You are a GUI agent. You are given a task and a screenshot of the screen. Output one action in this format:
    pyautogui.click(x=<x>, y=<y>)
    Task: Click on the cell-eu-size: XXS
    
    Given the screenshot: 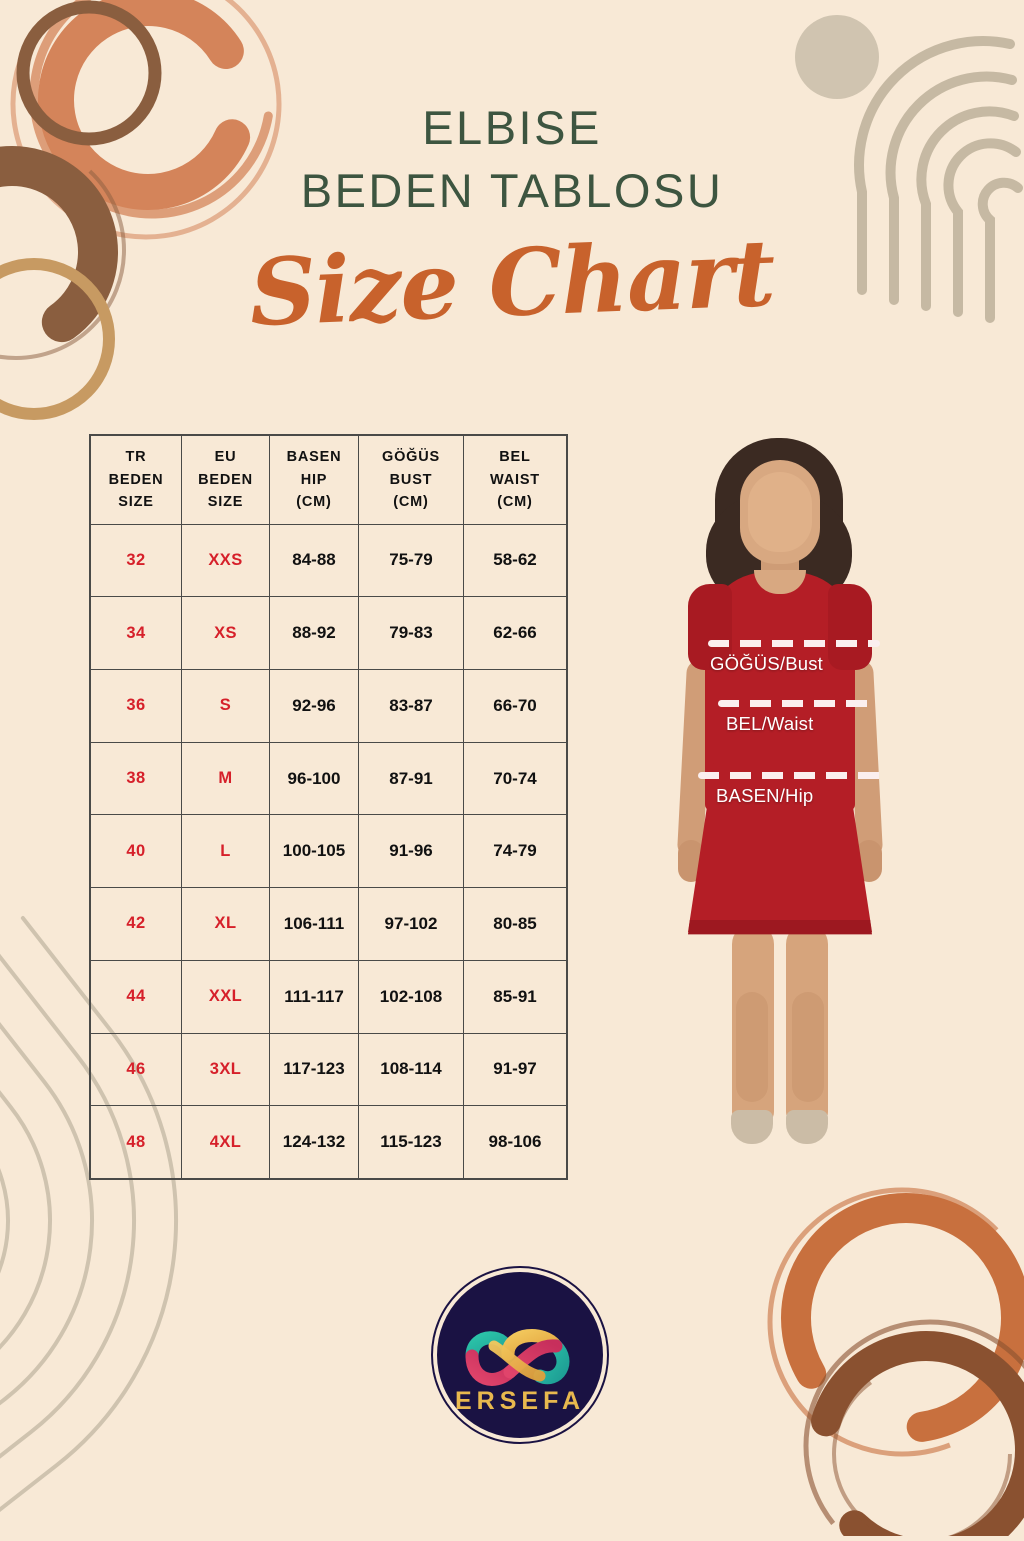 What is the action you would take?
    pyautogui.click(x=226, y=560)
    